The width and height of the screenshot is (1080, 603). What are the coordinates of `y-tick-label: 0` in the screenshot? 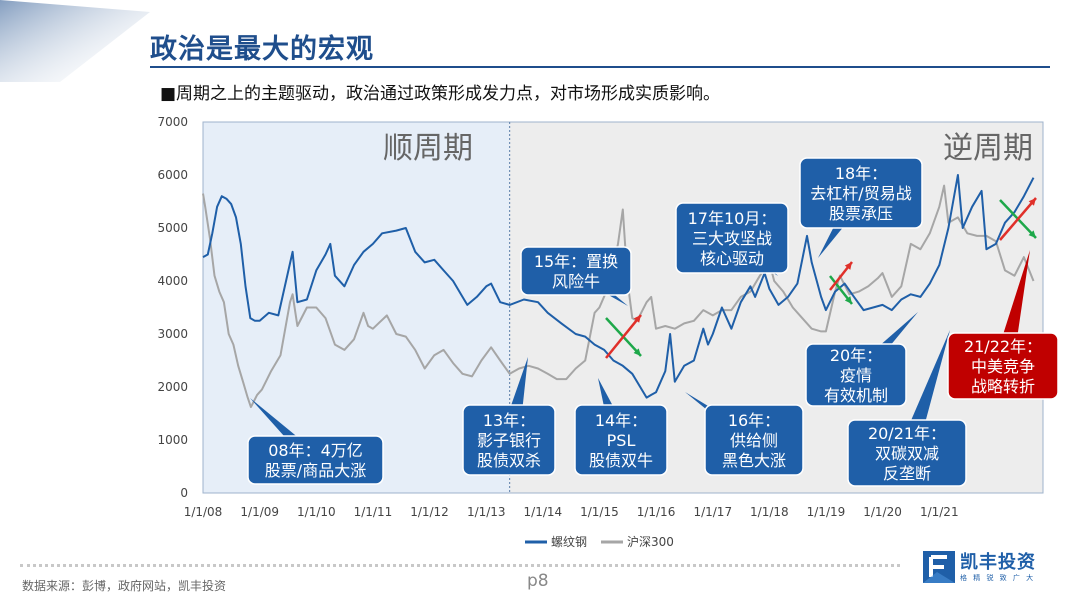 It's located at (184, 493).